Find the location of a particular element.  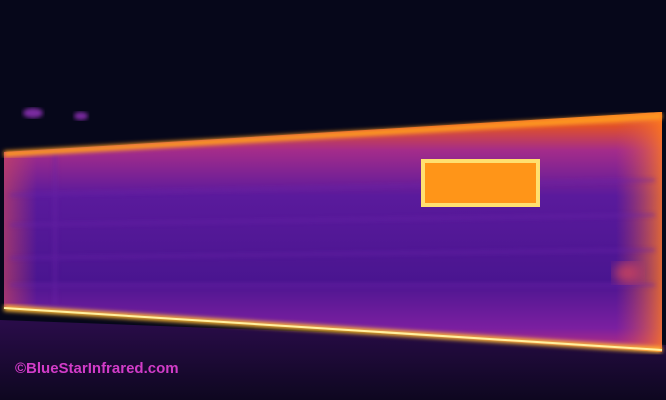

watermark: ©BlueStarInfrared.com is located at coordinates (97, 368).